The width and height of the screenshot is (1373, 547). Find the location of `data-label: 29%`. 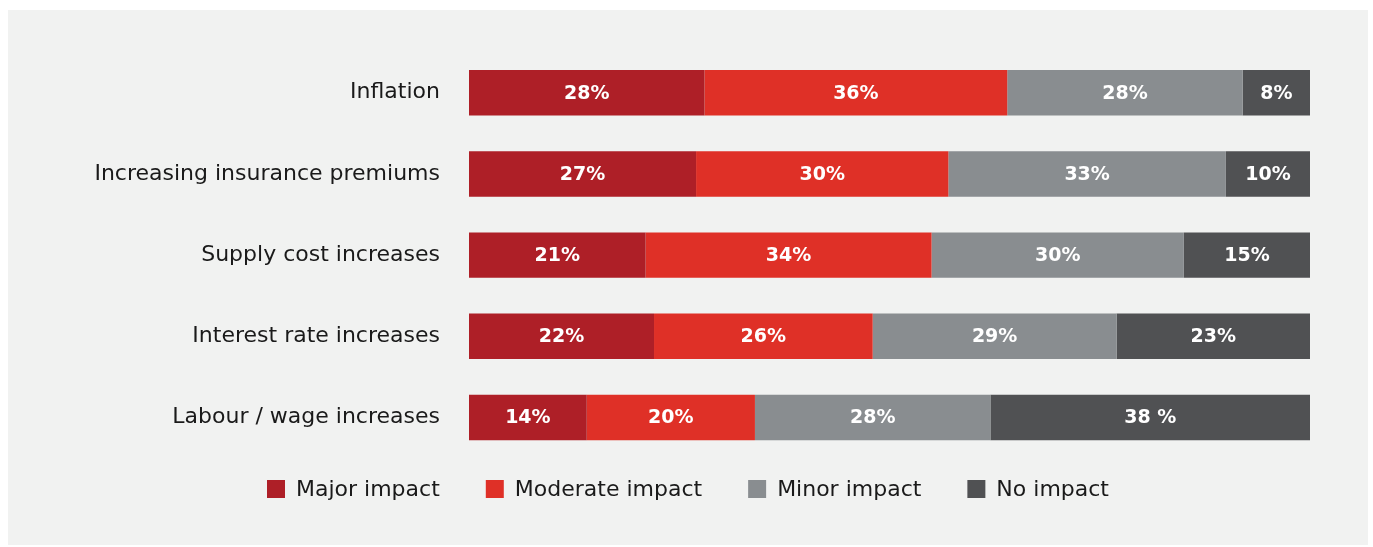

data-label: 29% is located at coordinates (994, 335).